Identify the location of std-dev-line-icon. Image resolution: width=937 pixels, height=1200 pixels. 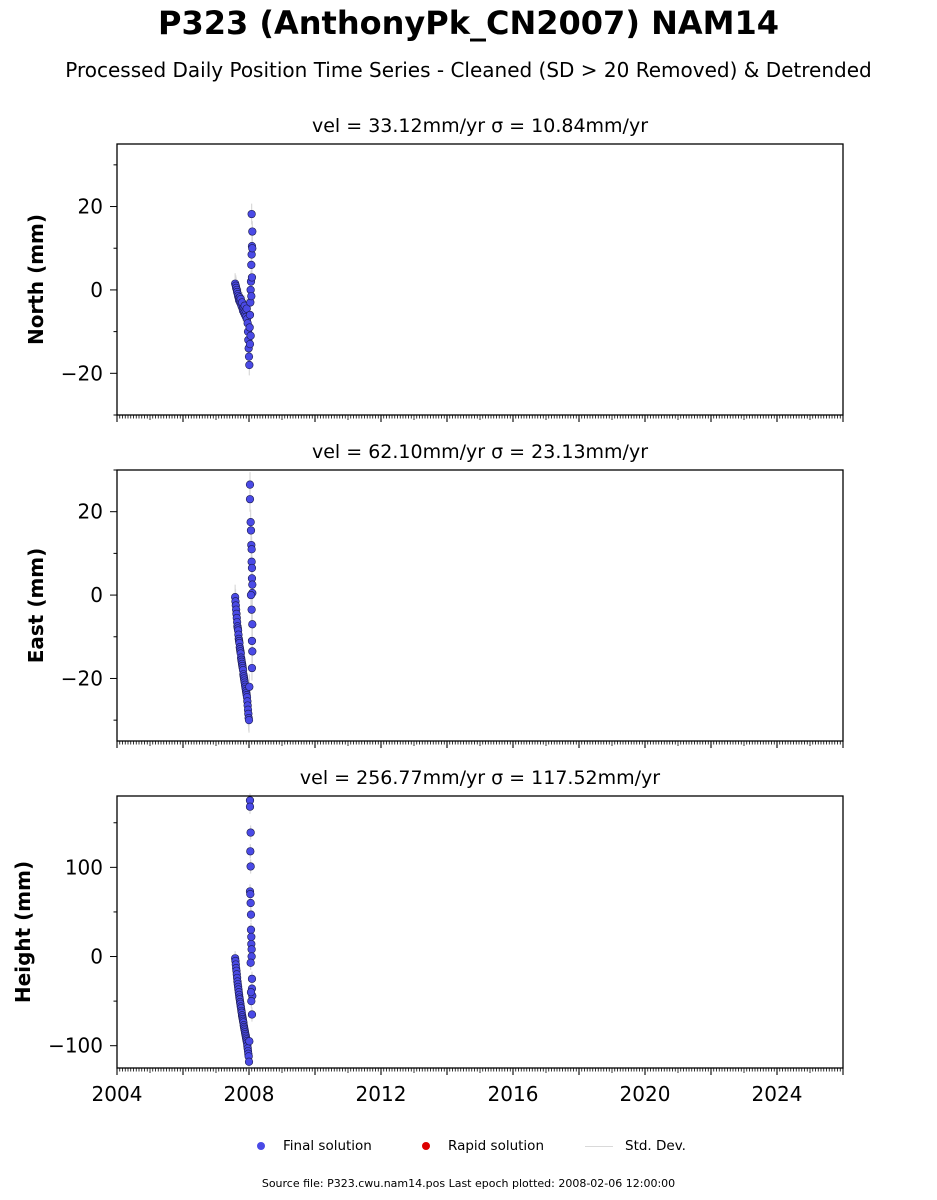
(599, 1146).